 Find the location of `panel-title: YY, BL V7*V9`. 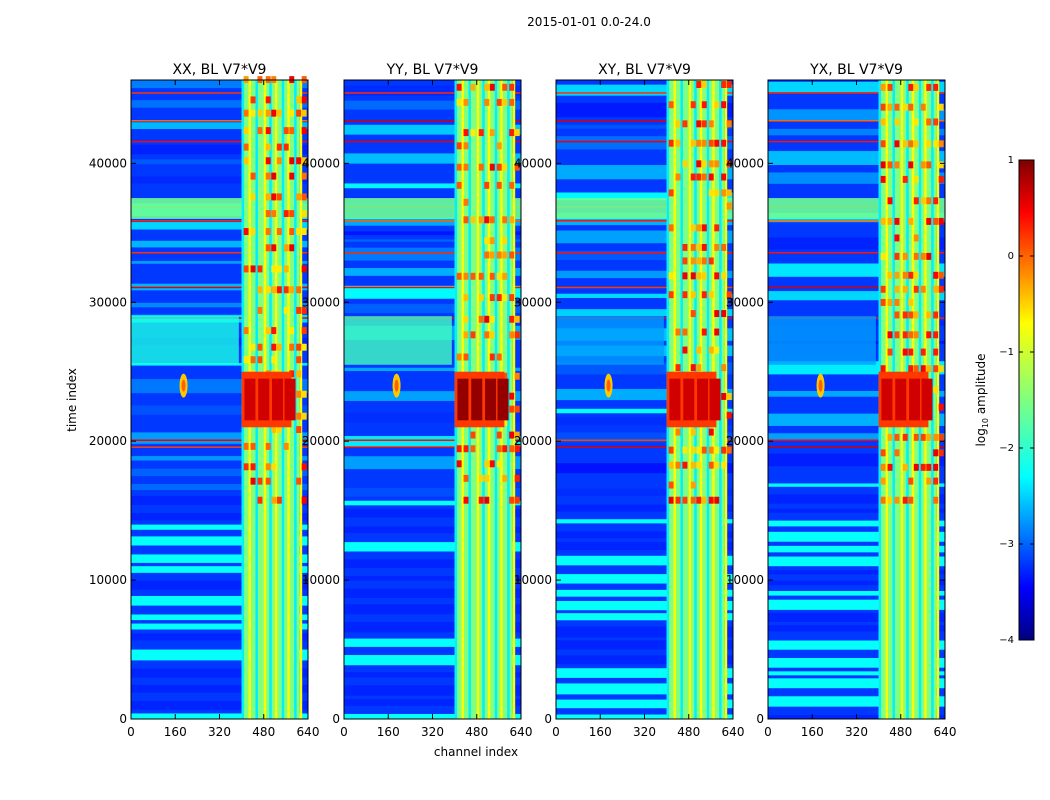

panel-title: YY, BL V7*V9 is located at coordinates (432, 70).